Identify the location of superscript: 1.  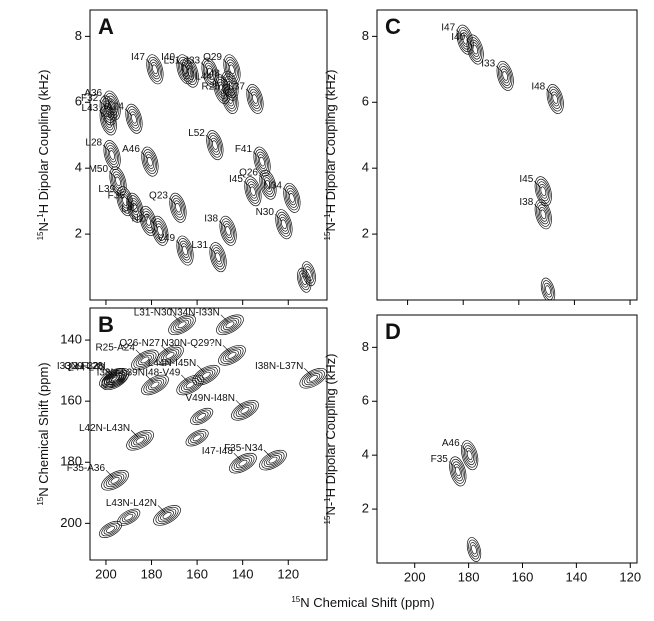
(327, 499).